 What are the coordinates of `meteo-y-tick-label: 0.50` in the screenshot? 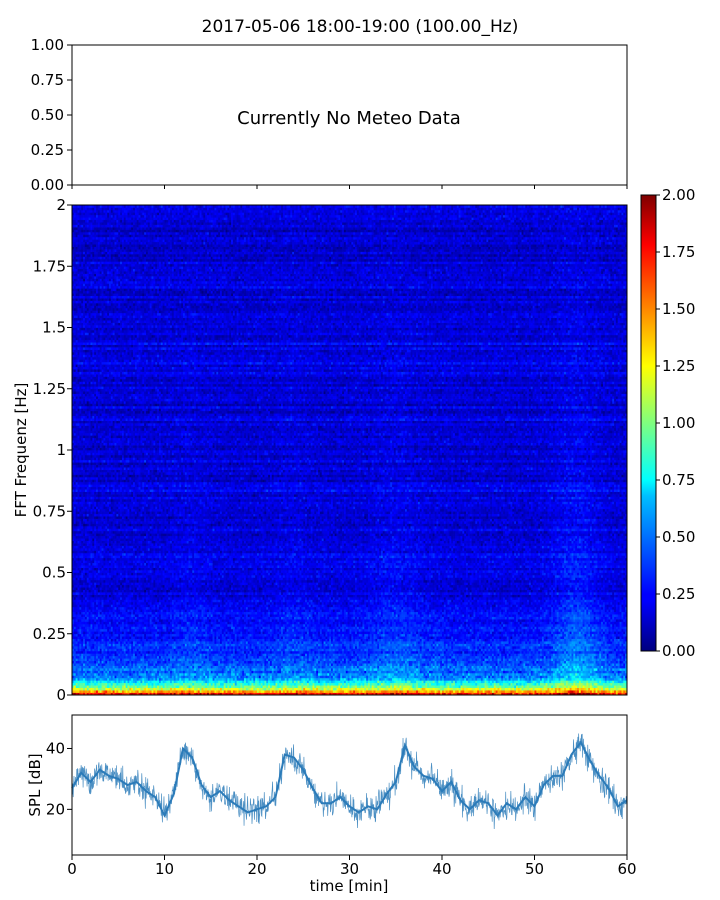 It's located at (47, 115).